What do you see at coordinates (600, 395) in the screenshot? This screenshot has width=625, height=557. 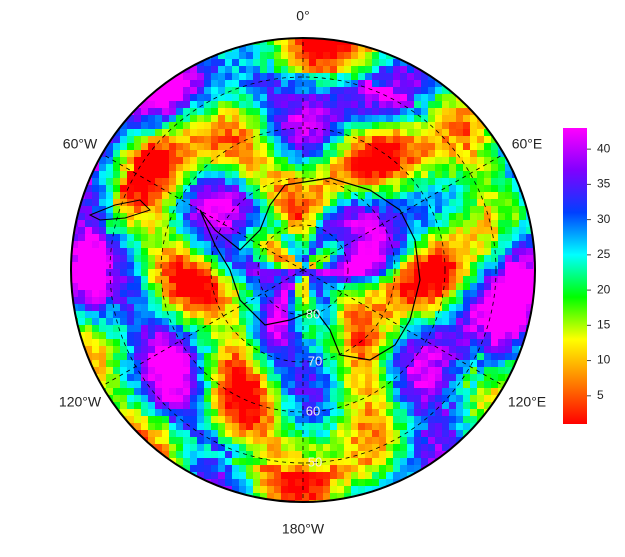 I see `colorbar-tick-label: 5` at bounding box center [600, 395].